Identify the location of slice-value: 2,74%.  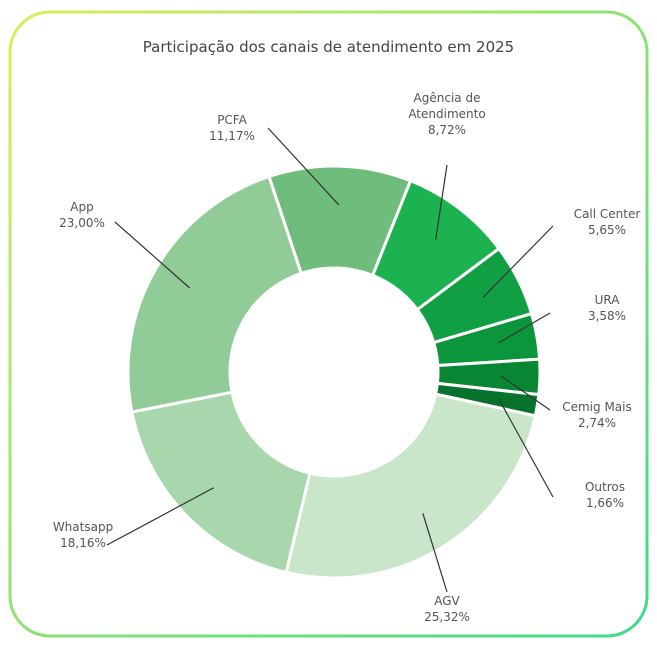
(597, 423).